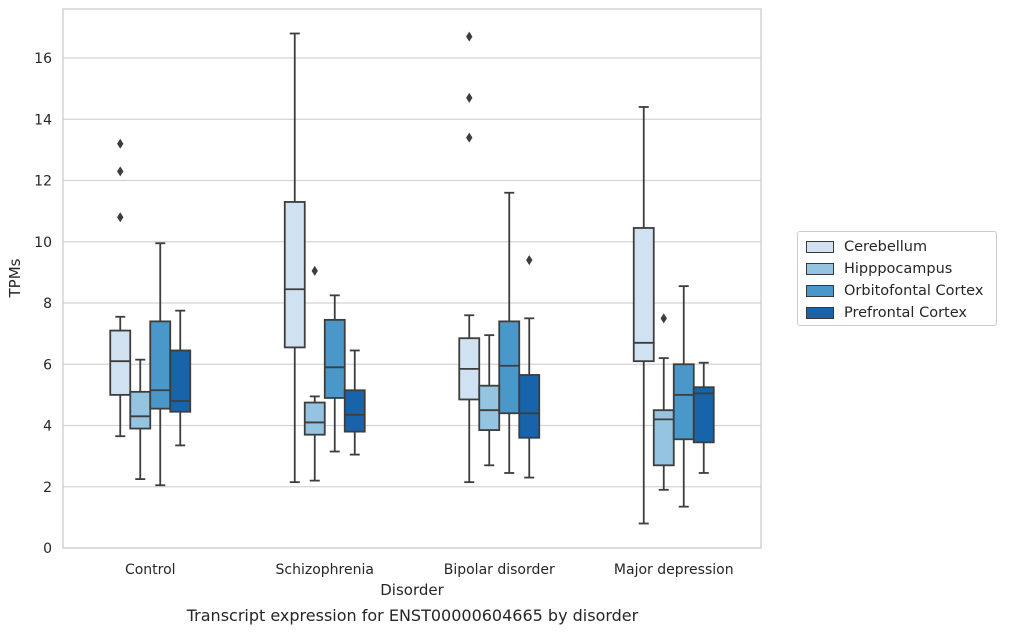 The image size is (1009, 634). I want to click on x-tick-label: Control, so click(150, 570).